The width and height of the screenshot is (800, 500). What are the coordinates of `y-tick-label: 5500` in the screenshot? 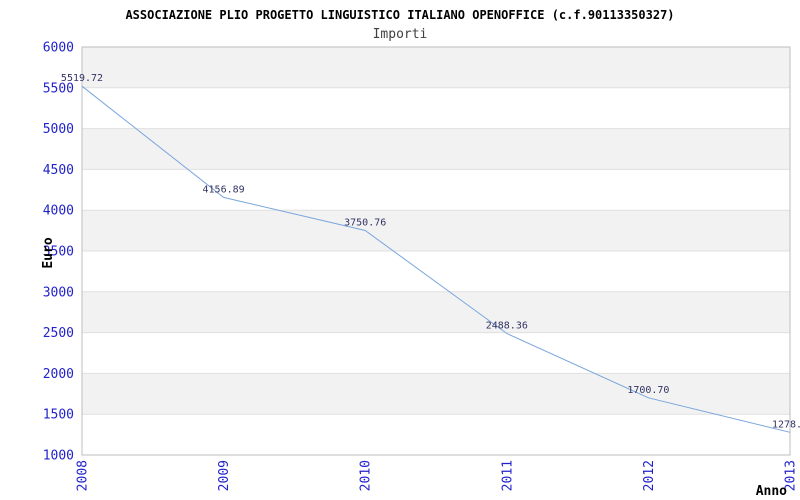 It's located at (58, 88).